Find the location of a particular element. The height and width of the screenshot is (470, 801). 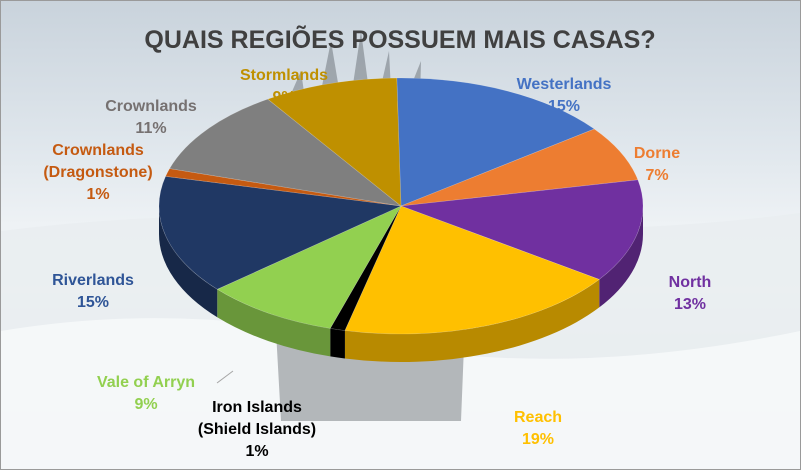

label-westerlands: Westerlands 15% is located at coordinates (564, 95).